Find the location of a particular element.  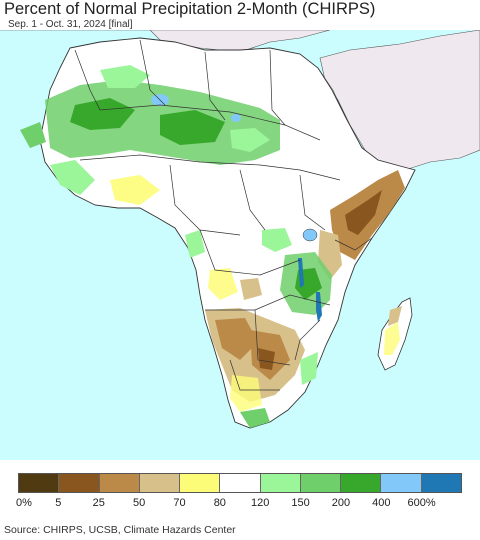

legend-tick-label: 600% is located at coordinates (421, 503).